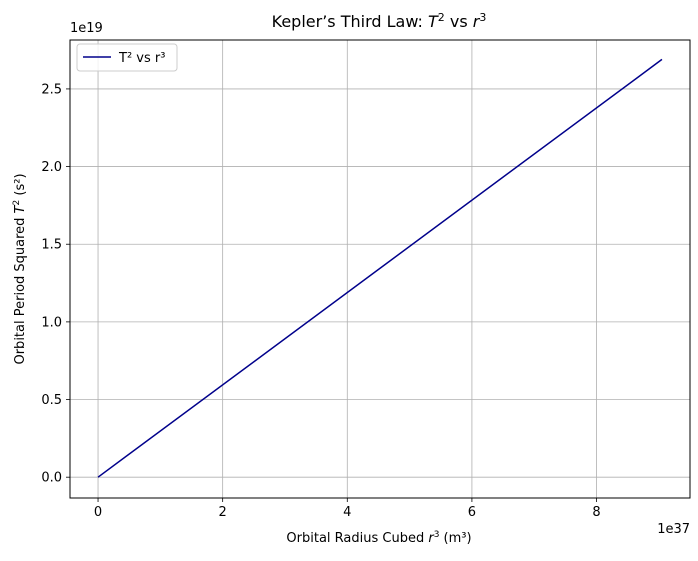  Describe the element at coordinates (51, 167) in the screenshot. I see `y-tick-label: 2.0` at that location.